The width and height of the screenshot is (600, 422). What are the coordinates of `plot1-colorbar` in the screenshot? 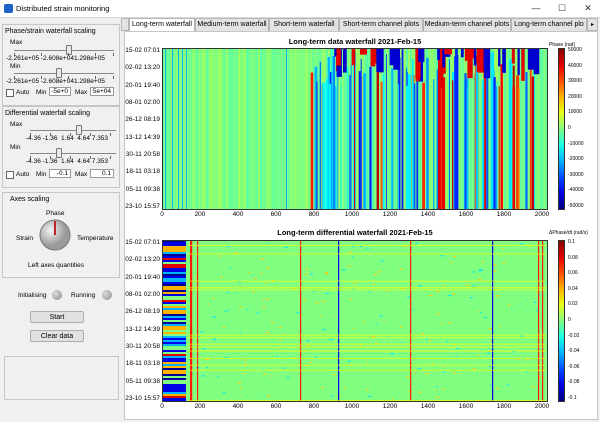 It's located at (561, 129).